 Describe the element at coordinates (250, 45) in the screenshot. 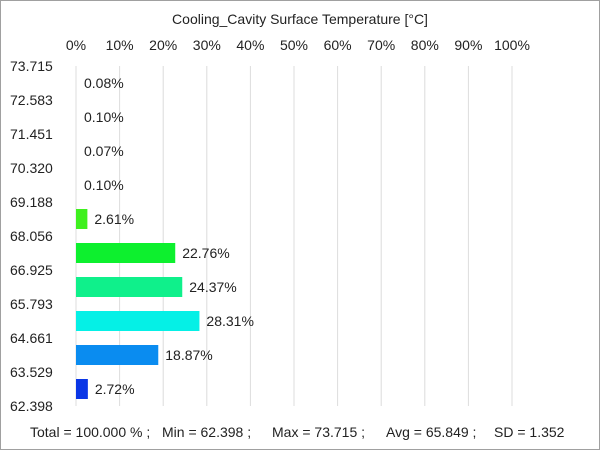

I see `x-tick-label: 40%` at that location.